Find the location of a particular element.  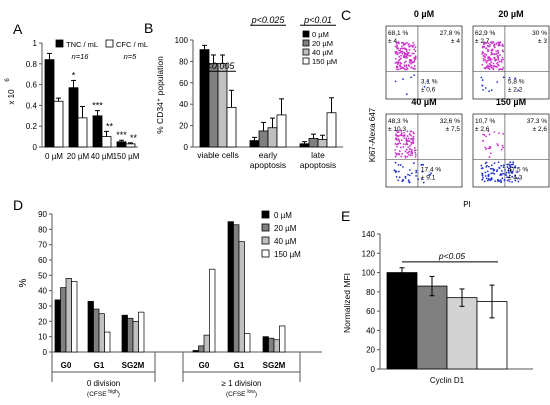

e-y-tick-label: 100 is located at coordinates (369, 273).